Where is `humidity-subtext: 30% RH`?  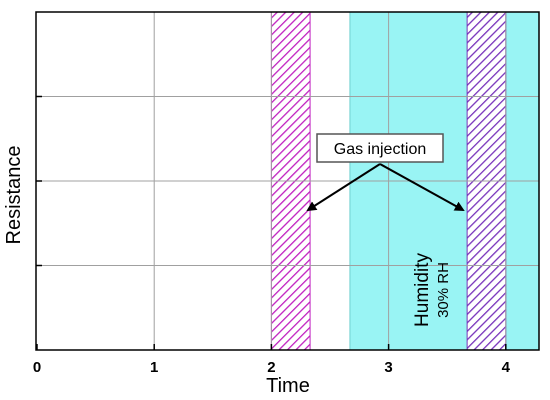
humidity-subtext: 30% RH is located at coordinates (443, 290).